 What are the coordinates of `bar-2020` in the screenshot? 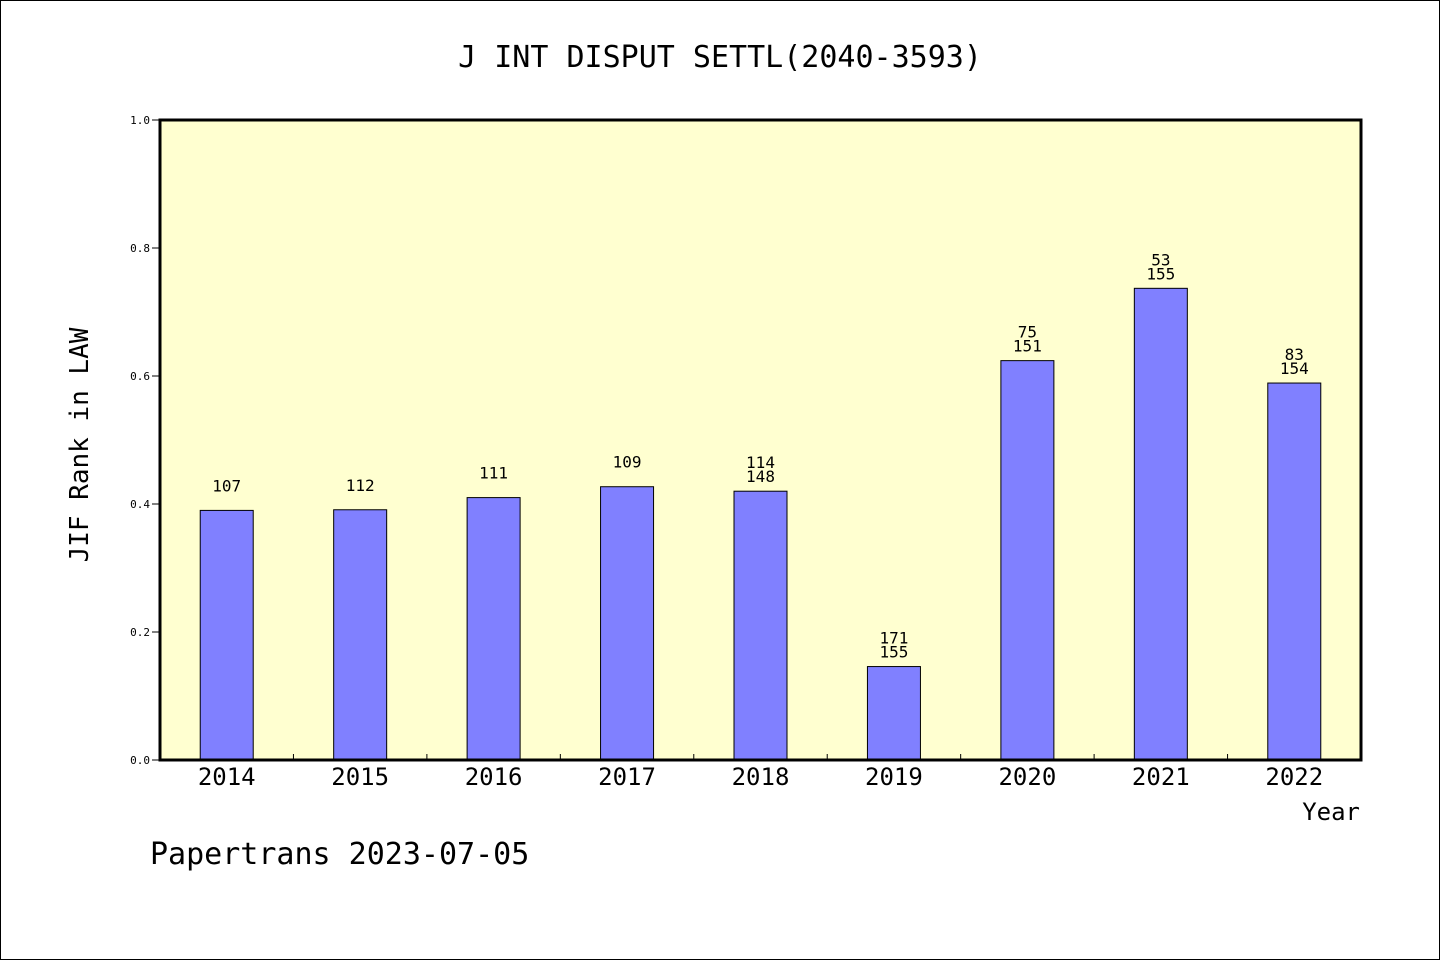 It's located at (1027, 560).